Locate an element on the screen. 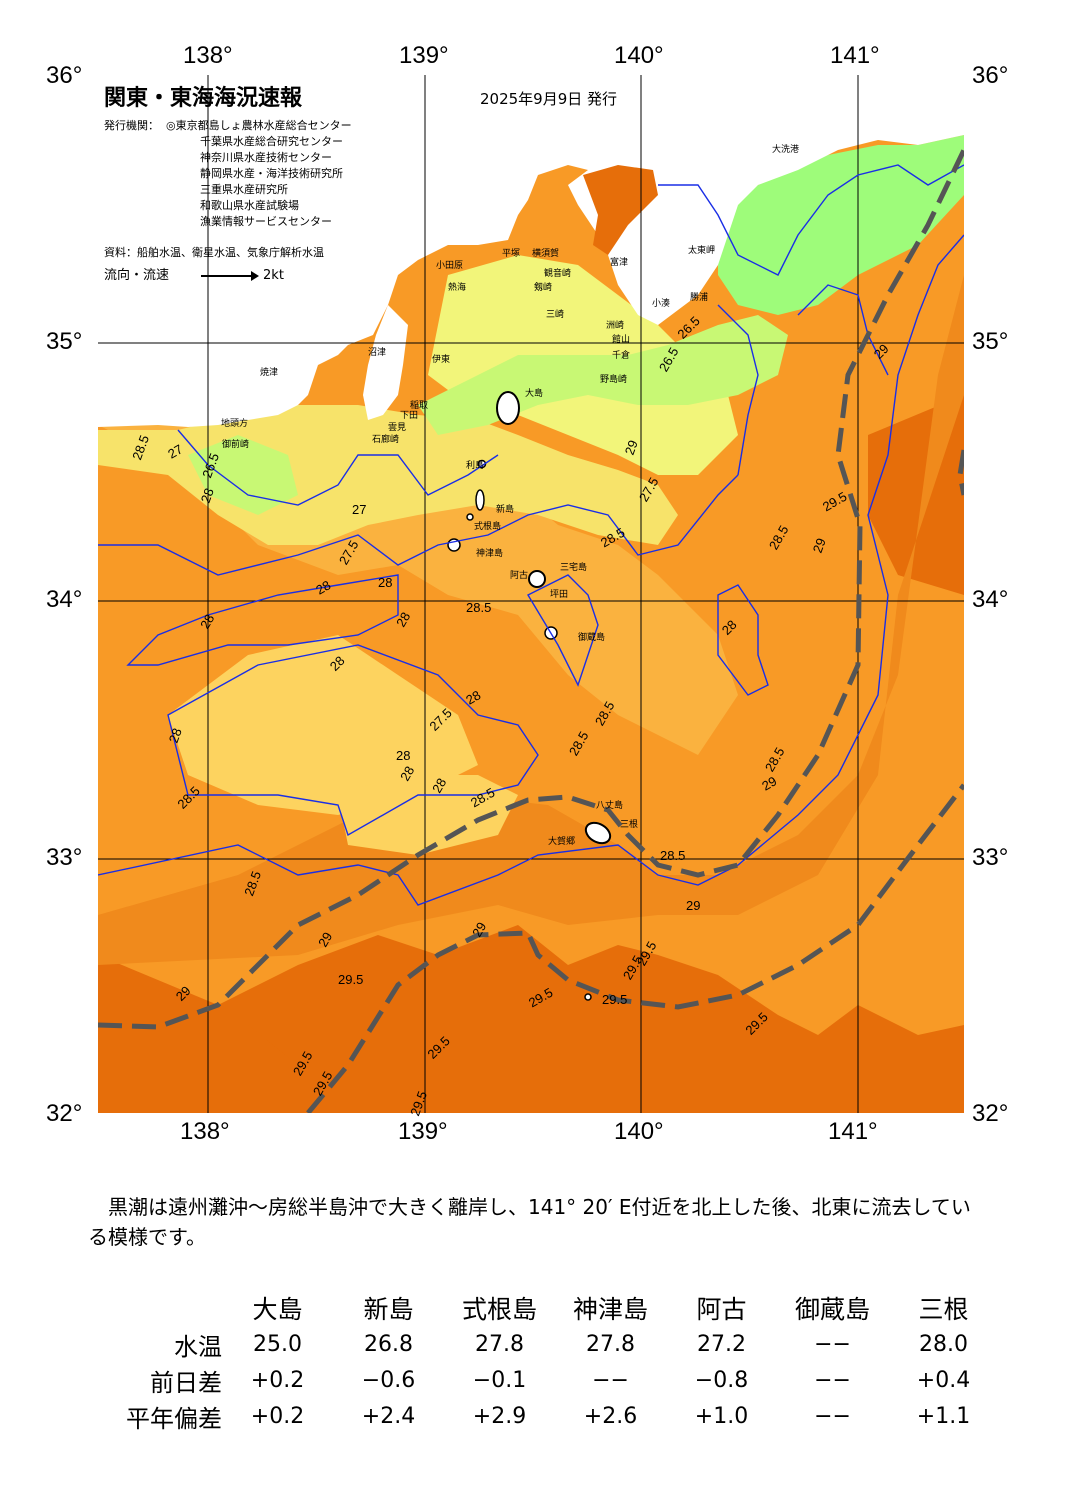 The width and height of the screenshot is (1065, 1505). issuer-line: 静岡県水産・海洋技術研究所 is located at coordinates (271, 173).